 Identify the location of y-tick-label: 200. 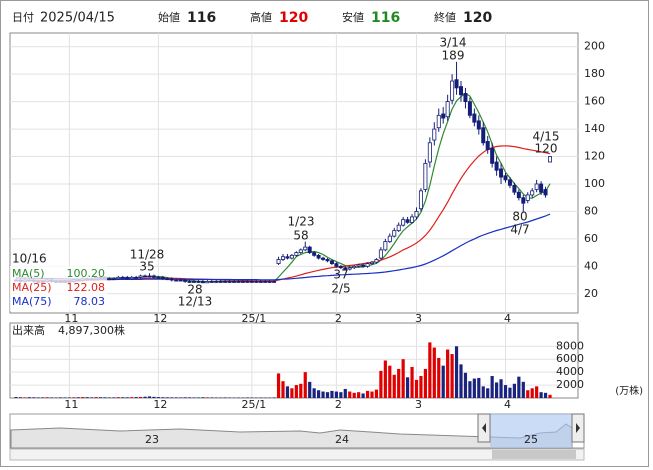
(594, 46).